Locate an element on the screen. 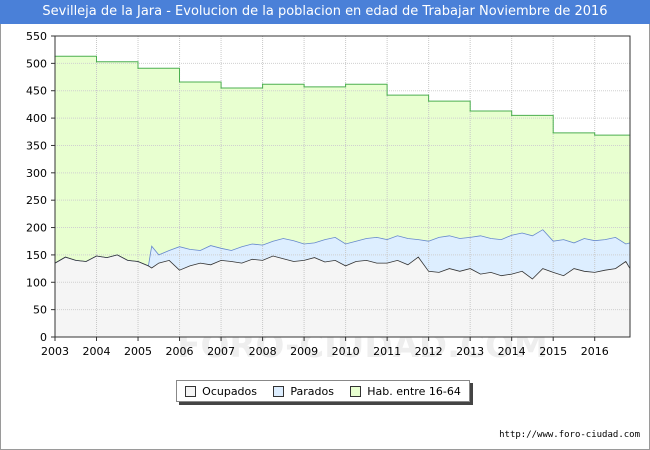 The width and height of the screenshot is (650, 450). y-tick-label: 200 is located at coordinates (36, 228).